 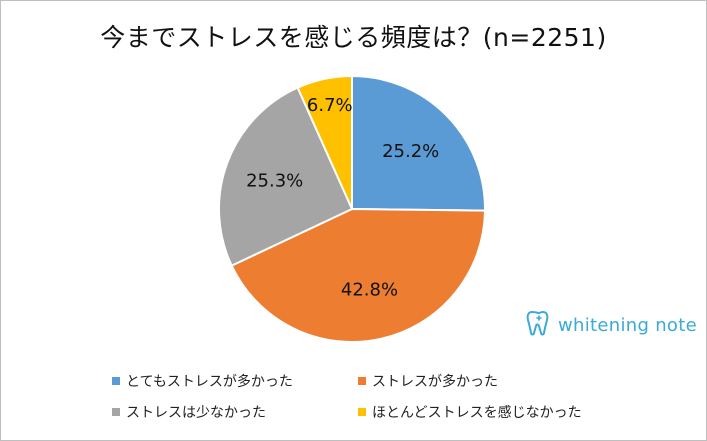 I want to click on brand-logo: whitening note, so click(x=611, y=325).